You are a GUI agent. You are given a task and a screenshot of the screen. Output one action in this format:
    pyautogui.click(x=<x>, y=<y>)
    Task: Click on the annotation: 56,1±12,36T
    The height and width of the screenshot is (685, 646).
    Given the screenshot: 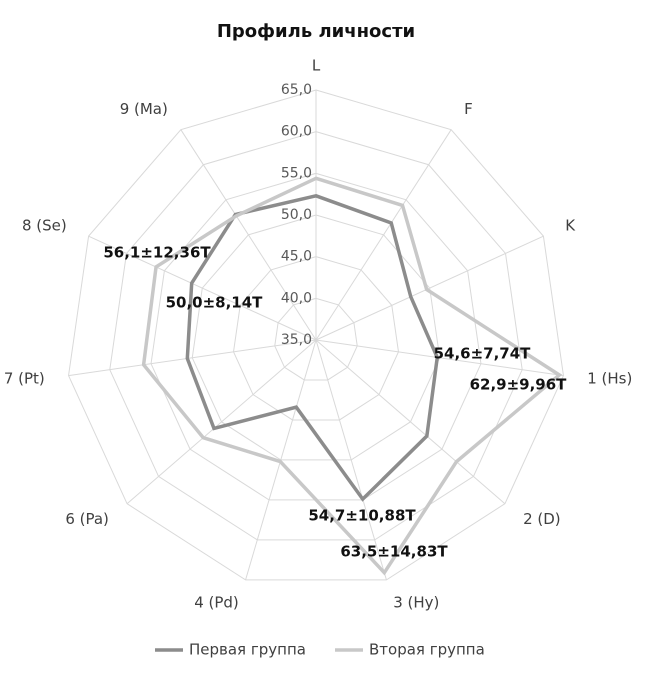 What is the action you would take?
    pyautogui.click(x=157, y=253)
    